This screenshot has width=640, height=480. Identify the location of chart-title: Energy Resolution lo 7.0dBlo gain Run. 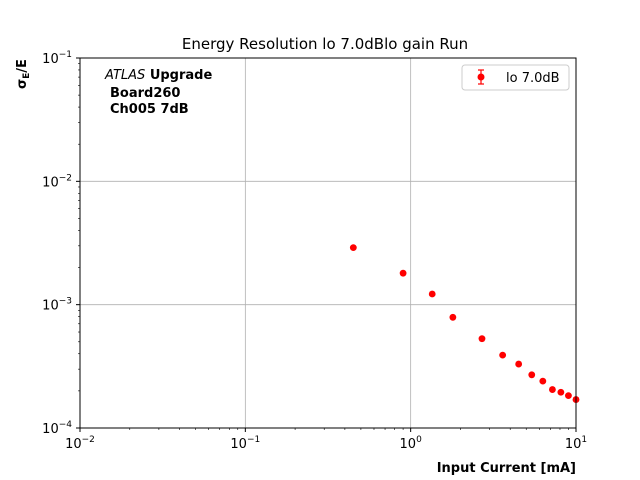
(325, 44).